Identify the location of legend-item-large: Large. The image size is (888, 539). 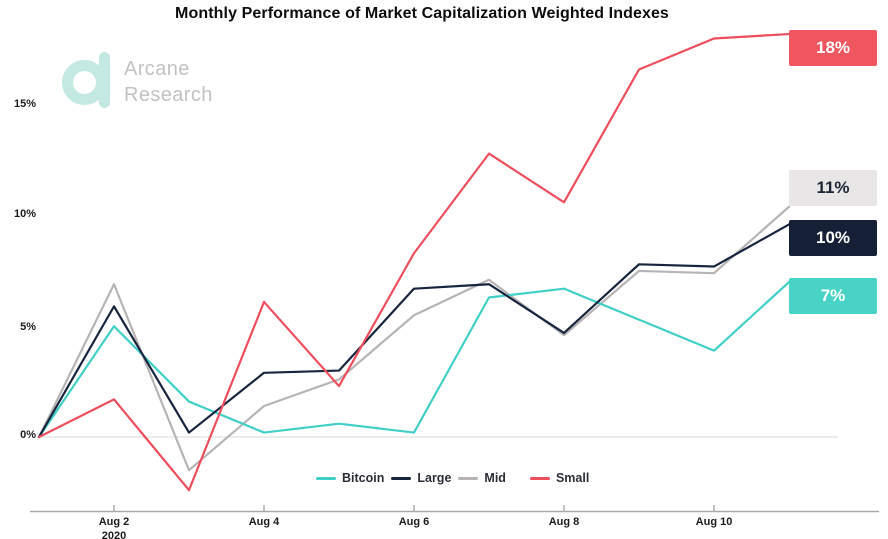
(421, 478).